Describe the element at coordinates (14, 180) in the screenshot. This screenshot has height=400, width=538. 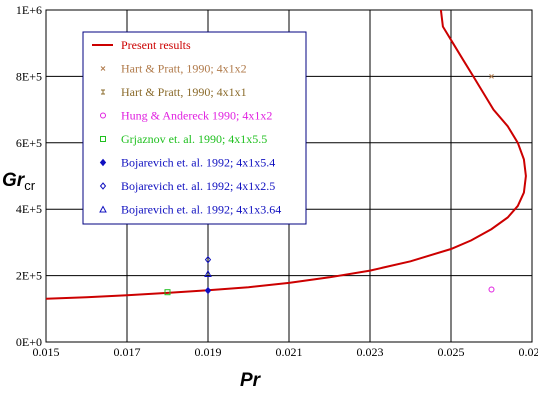
I see `y-axis-title-main: Gr` at that location.